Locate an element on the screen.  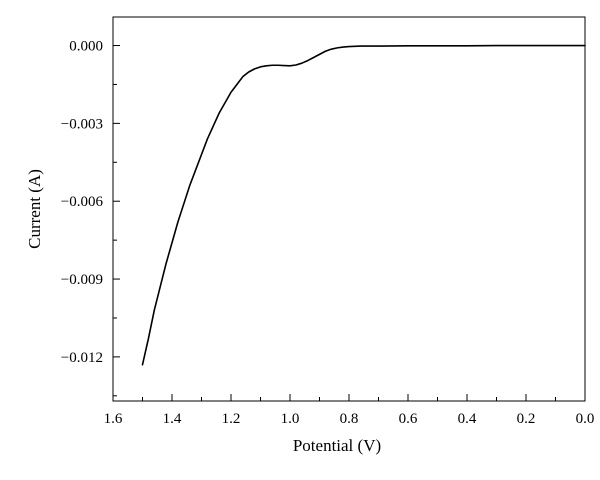
y-tick-label: −0.009 is located at coordinates (82, 280).